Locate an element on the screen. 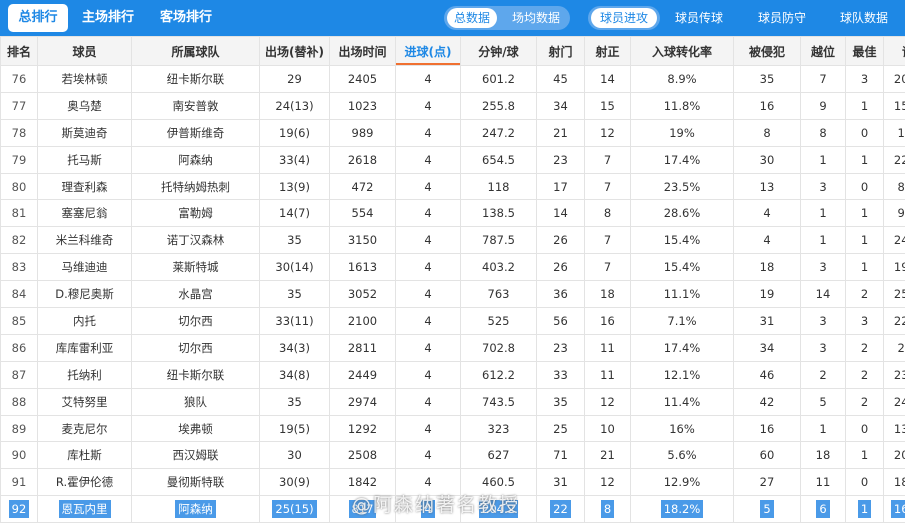 The height and width of the screenshot is (523, 905). top-toolbar: 总排行 主场排行 客场排行 总数据 场均数据 球员进攻 球员传球 球员防守 球队数据 is located at coordinates (452, 18).